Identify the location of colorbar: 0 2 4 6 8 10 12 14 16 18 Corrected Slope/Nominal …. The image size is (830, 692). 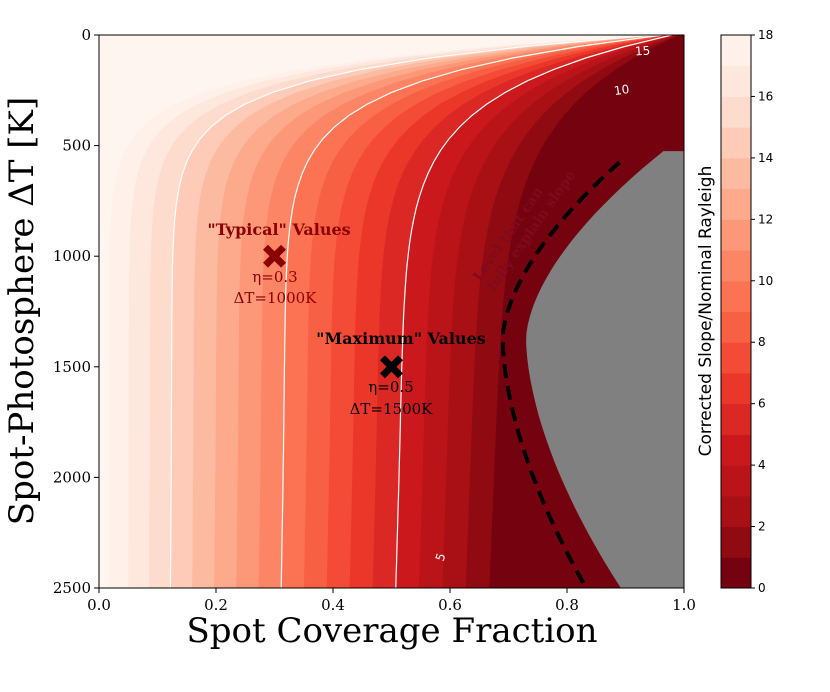
(734, 311).